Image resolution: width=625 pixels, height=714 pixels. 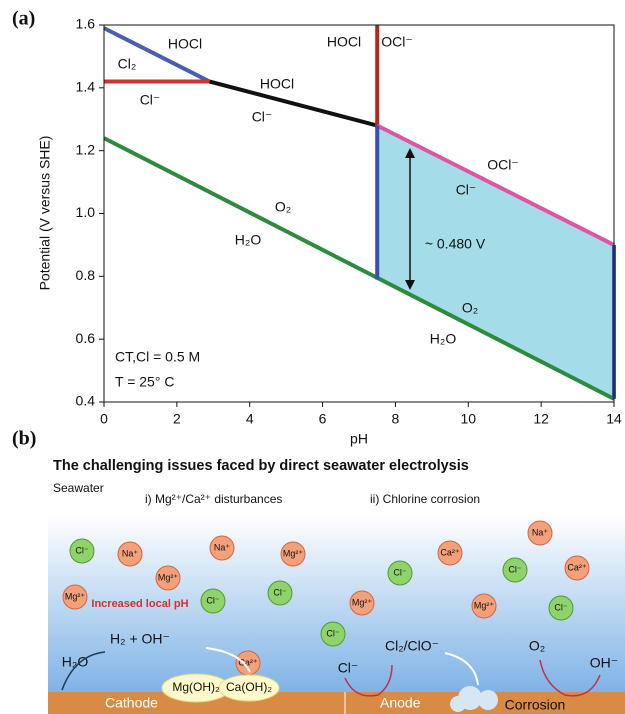 What do you see at coordinates (323, 419) in the screenshot?
I see `x-tick-label: 6` at bounding box center [323, 419].